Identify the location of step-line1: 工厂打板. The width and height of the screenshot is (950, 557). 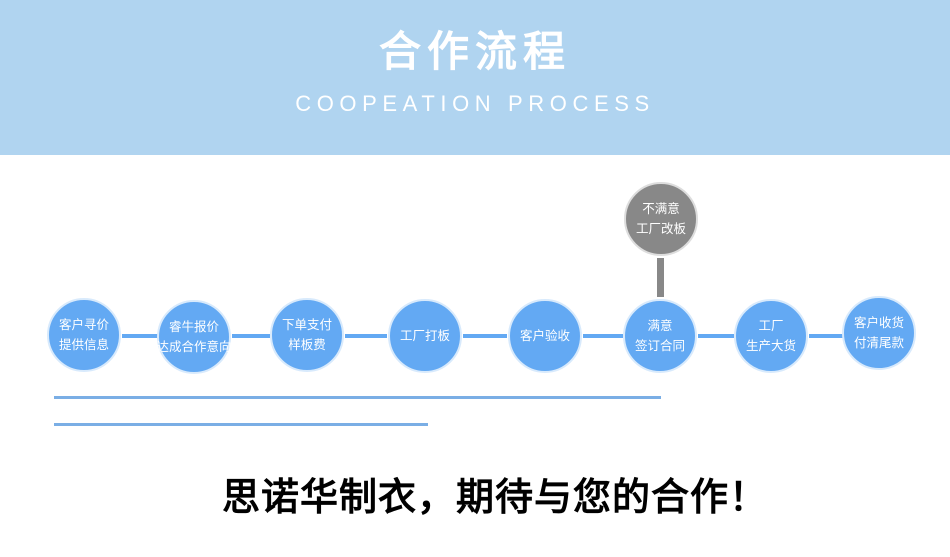
(424, 335).